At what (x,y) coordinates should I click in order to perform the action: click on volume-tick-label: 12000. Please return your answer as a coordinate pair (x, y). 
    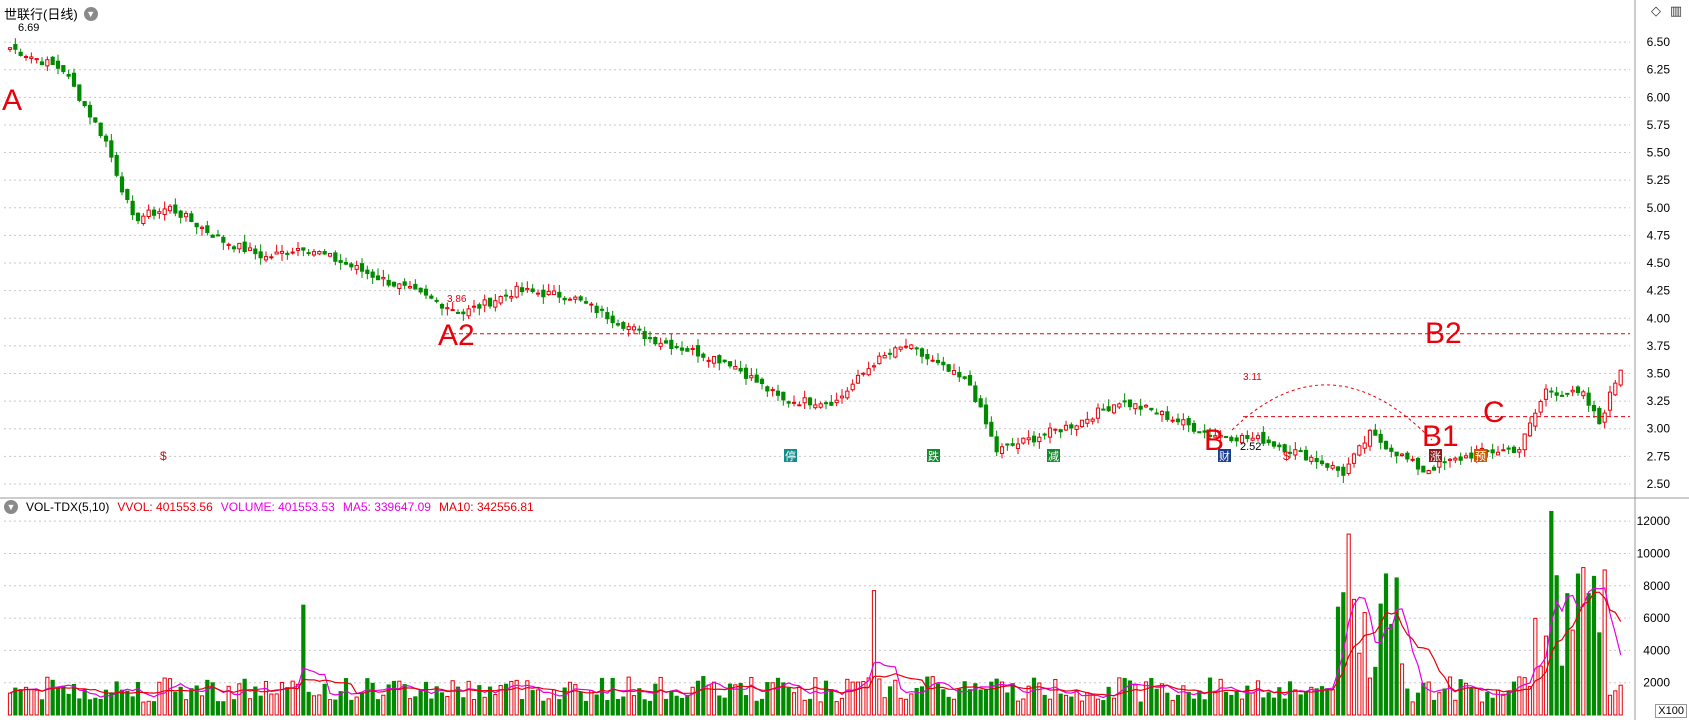
    Looking at the image, I should click on (1654, 521).